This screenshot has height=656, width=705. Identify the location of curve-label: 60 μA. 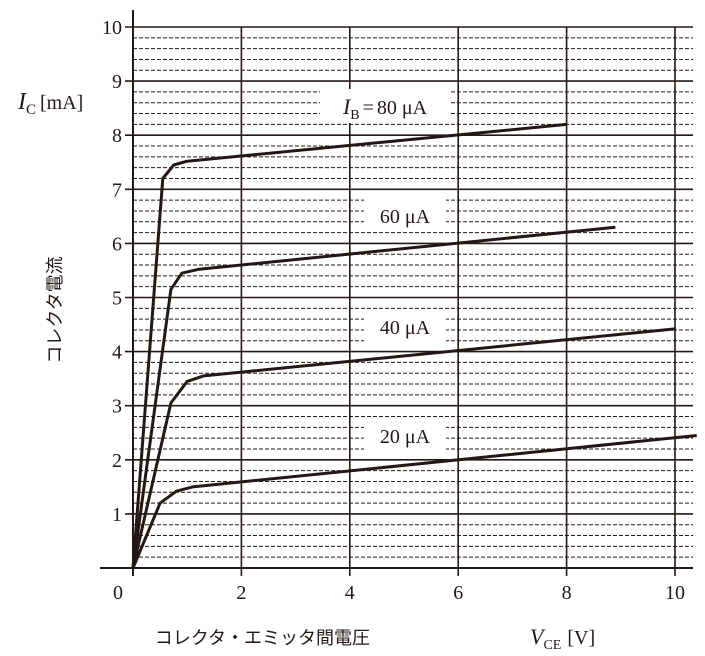
(405, 217).